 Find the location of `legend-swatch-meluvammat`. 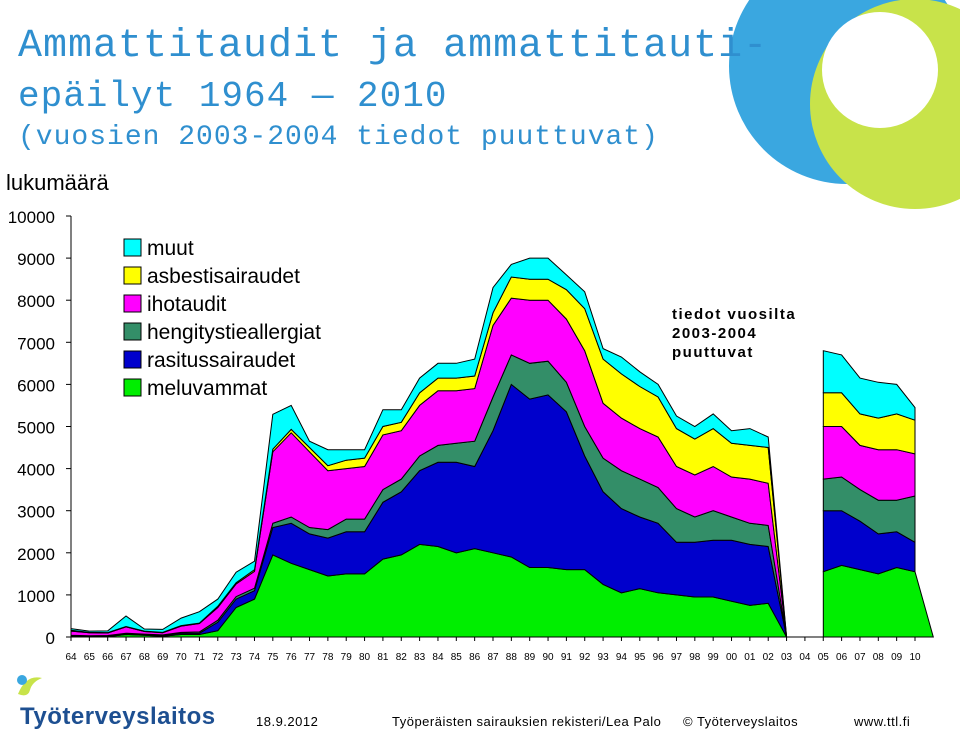

legend-swatch-meluvammat is located at coordinates (132, 387).